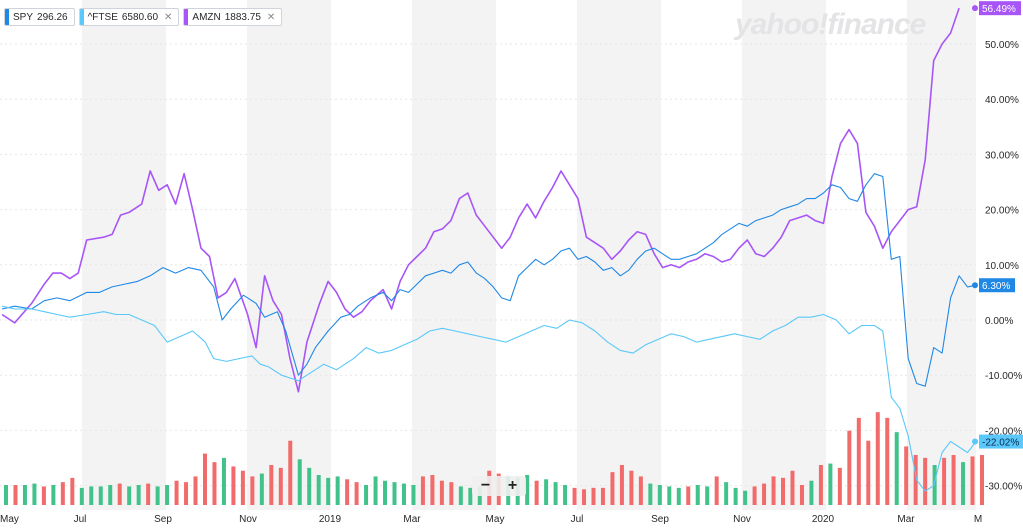 Image resolution: width=1023 pixels, height=530 pixels. What do you see at coordinates (512, 486) in the screenshot?
I see `zoom-in-button: +` at bounding box center [512, 486].